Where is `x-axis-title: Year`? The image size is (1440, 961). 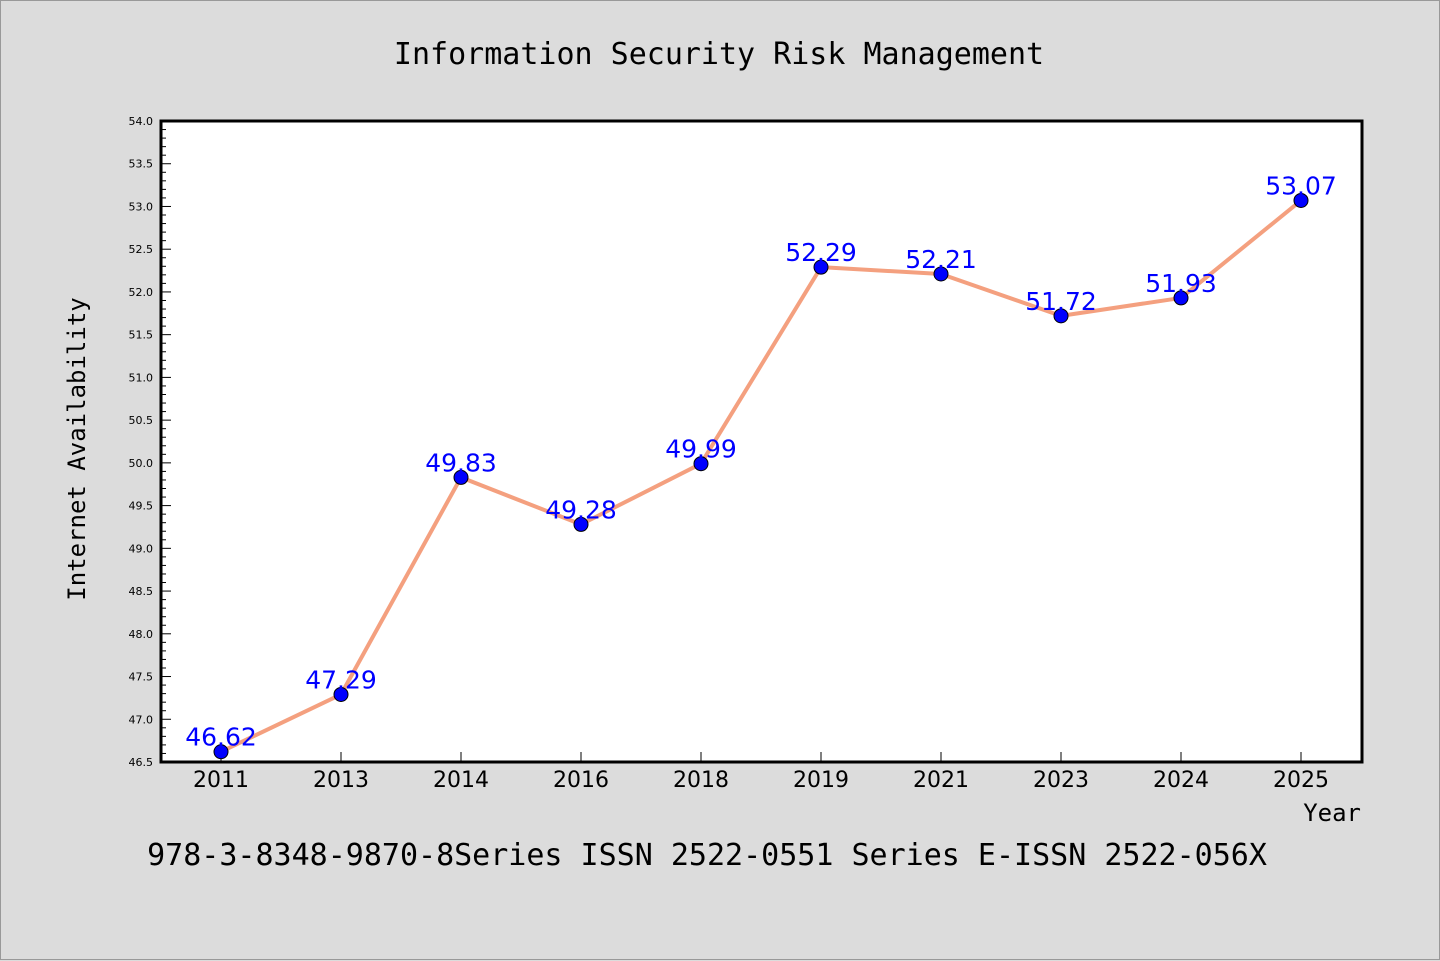
x-axis-title: Year is located at coordinates (1332, 813).